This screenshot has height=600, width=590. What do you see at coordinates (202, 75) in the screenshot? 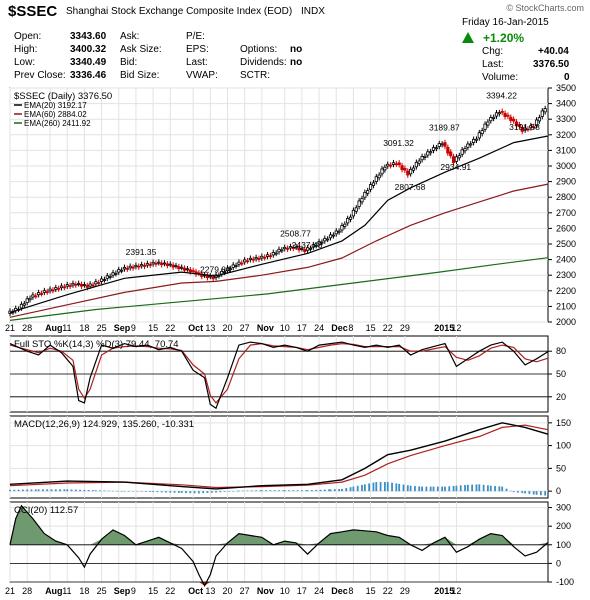
I see `vwap-label: VWAP:` at bounding box center [202, 75].